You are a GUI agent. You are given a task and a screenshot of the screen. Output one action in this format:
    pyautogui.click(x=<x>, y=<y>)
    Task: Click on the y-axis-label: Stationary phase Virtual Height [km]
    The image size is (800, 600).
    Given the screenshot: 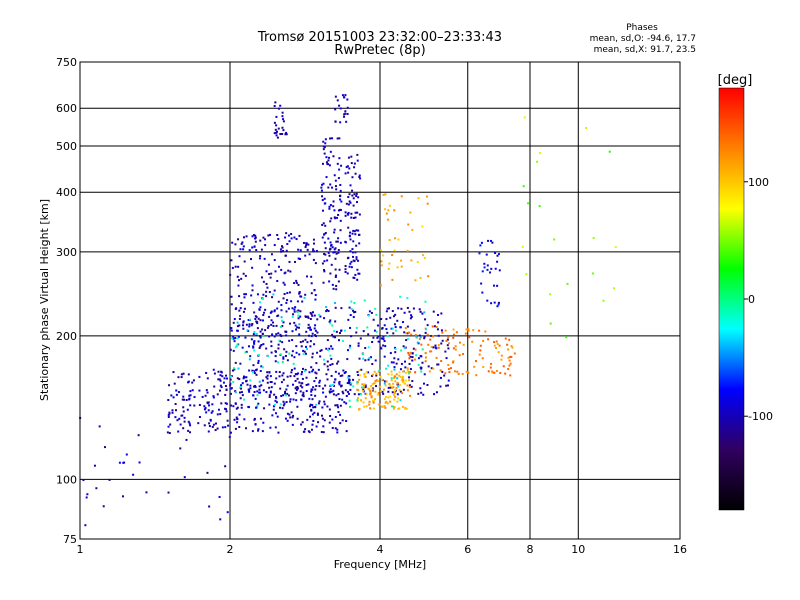 What is the action you would take?
    pyautogui.click(x=44, y=300)
    